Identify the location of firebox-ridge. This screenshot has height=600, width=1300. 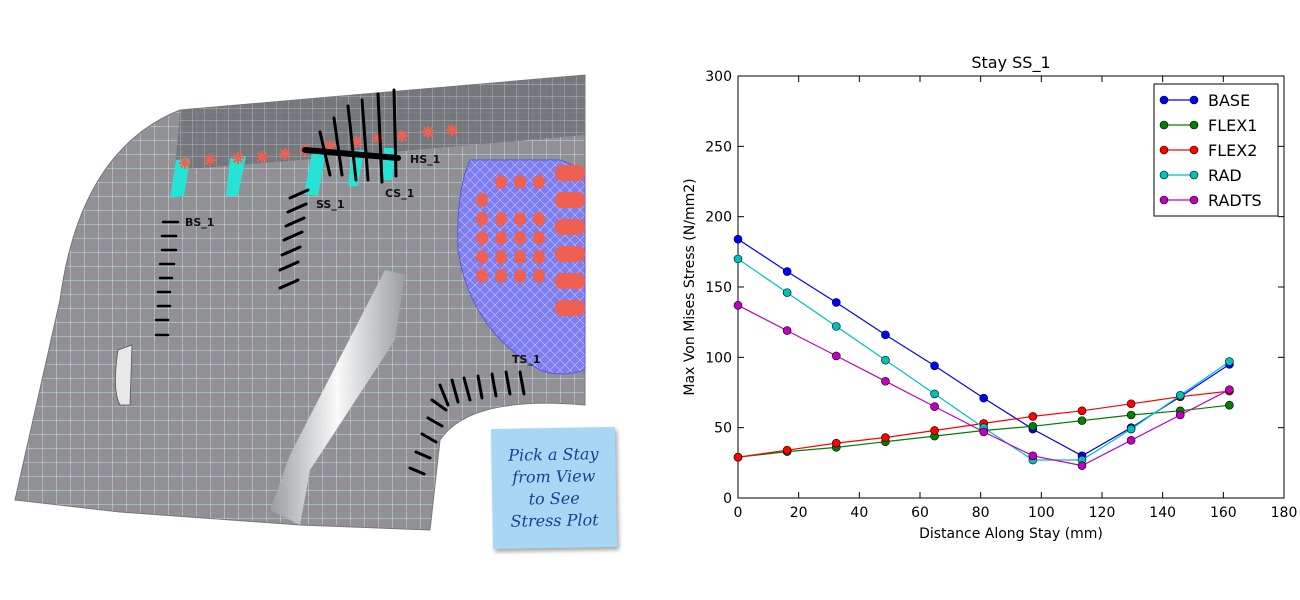
(337, 397).